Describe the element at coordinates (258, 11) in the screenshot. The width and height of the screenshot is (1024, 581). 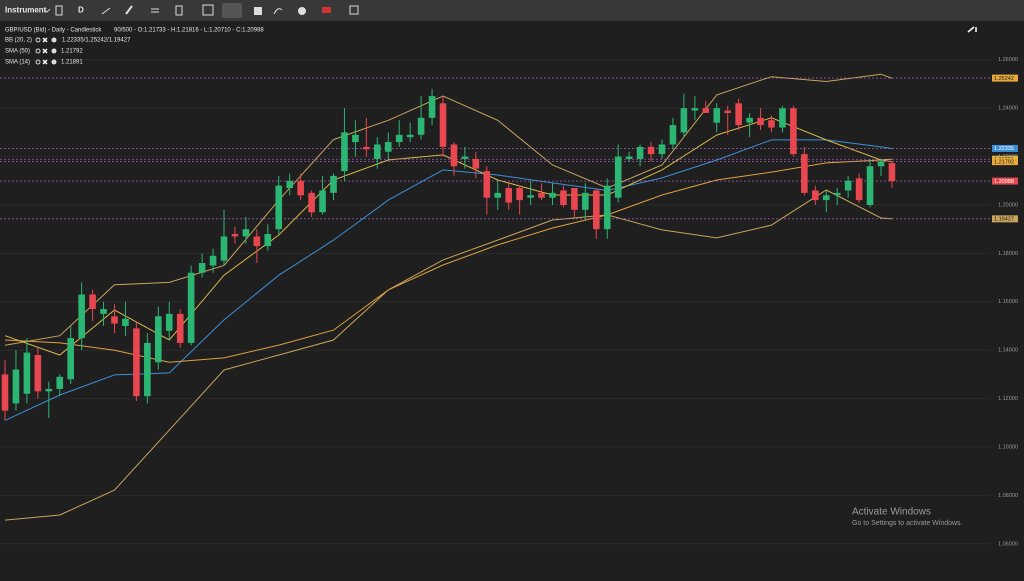
I see `bars-button` at that location.